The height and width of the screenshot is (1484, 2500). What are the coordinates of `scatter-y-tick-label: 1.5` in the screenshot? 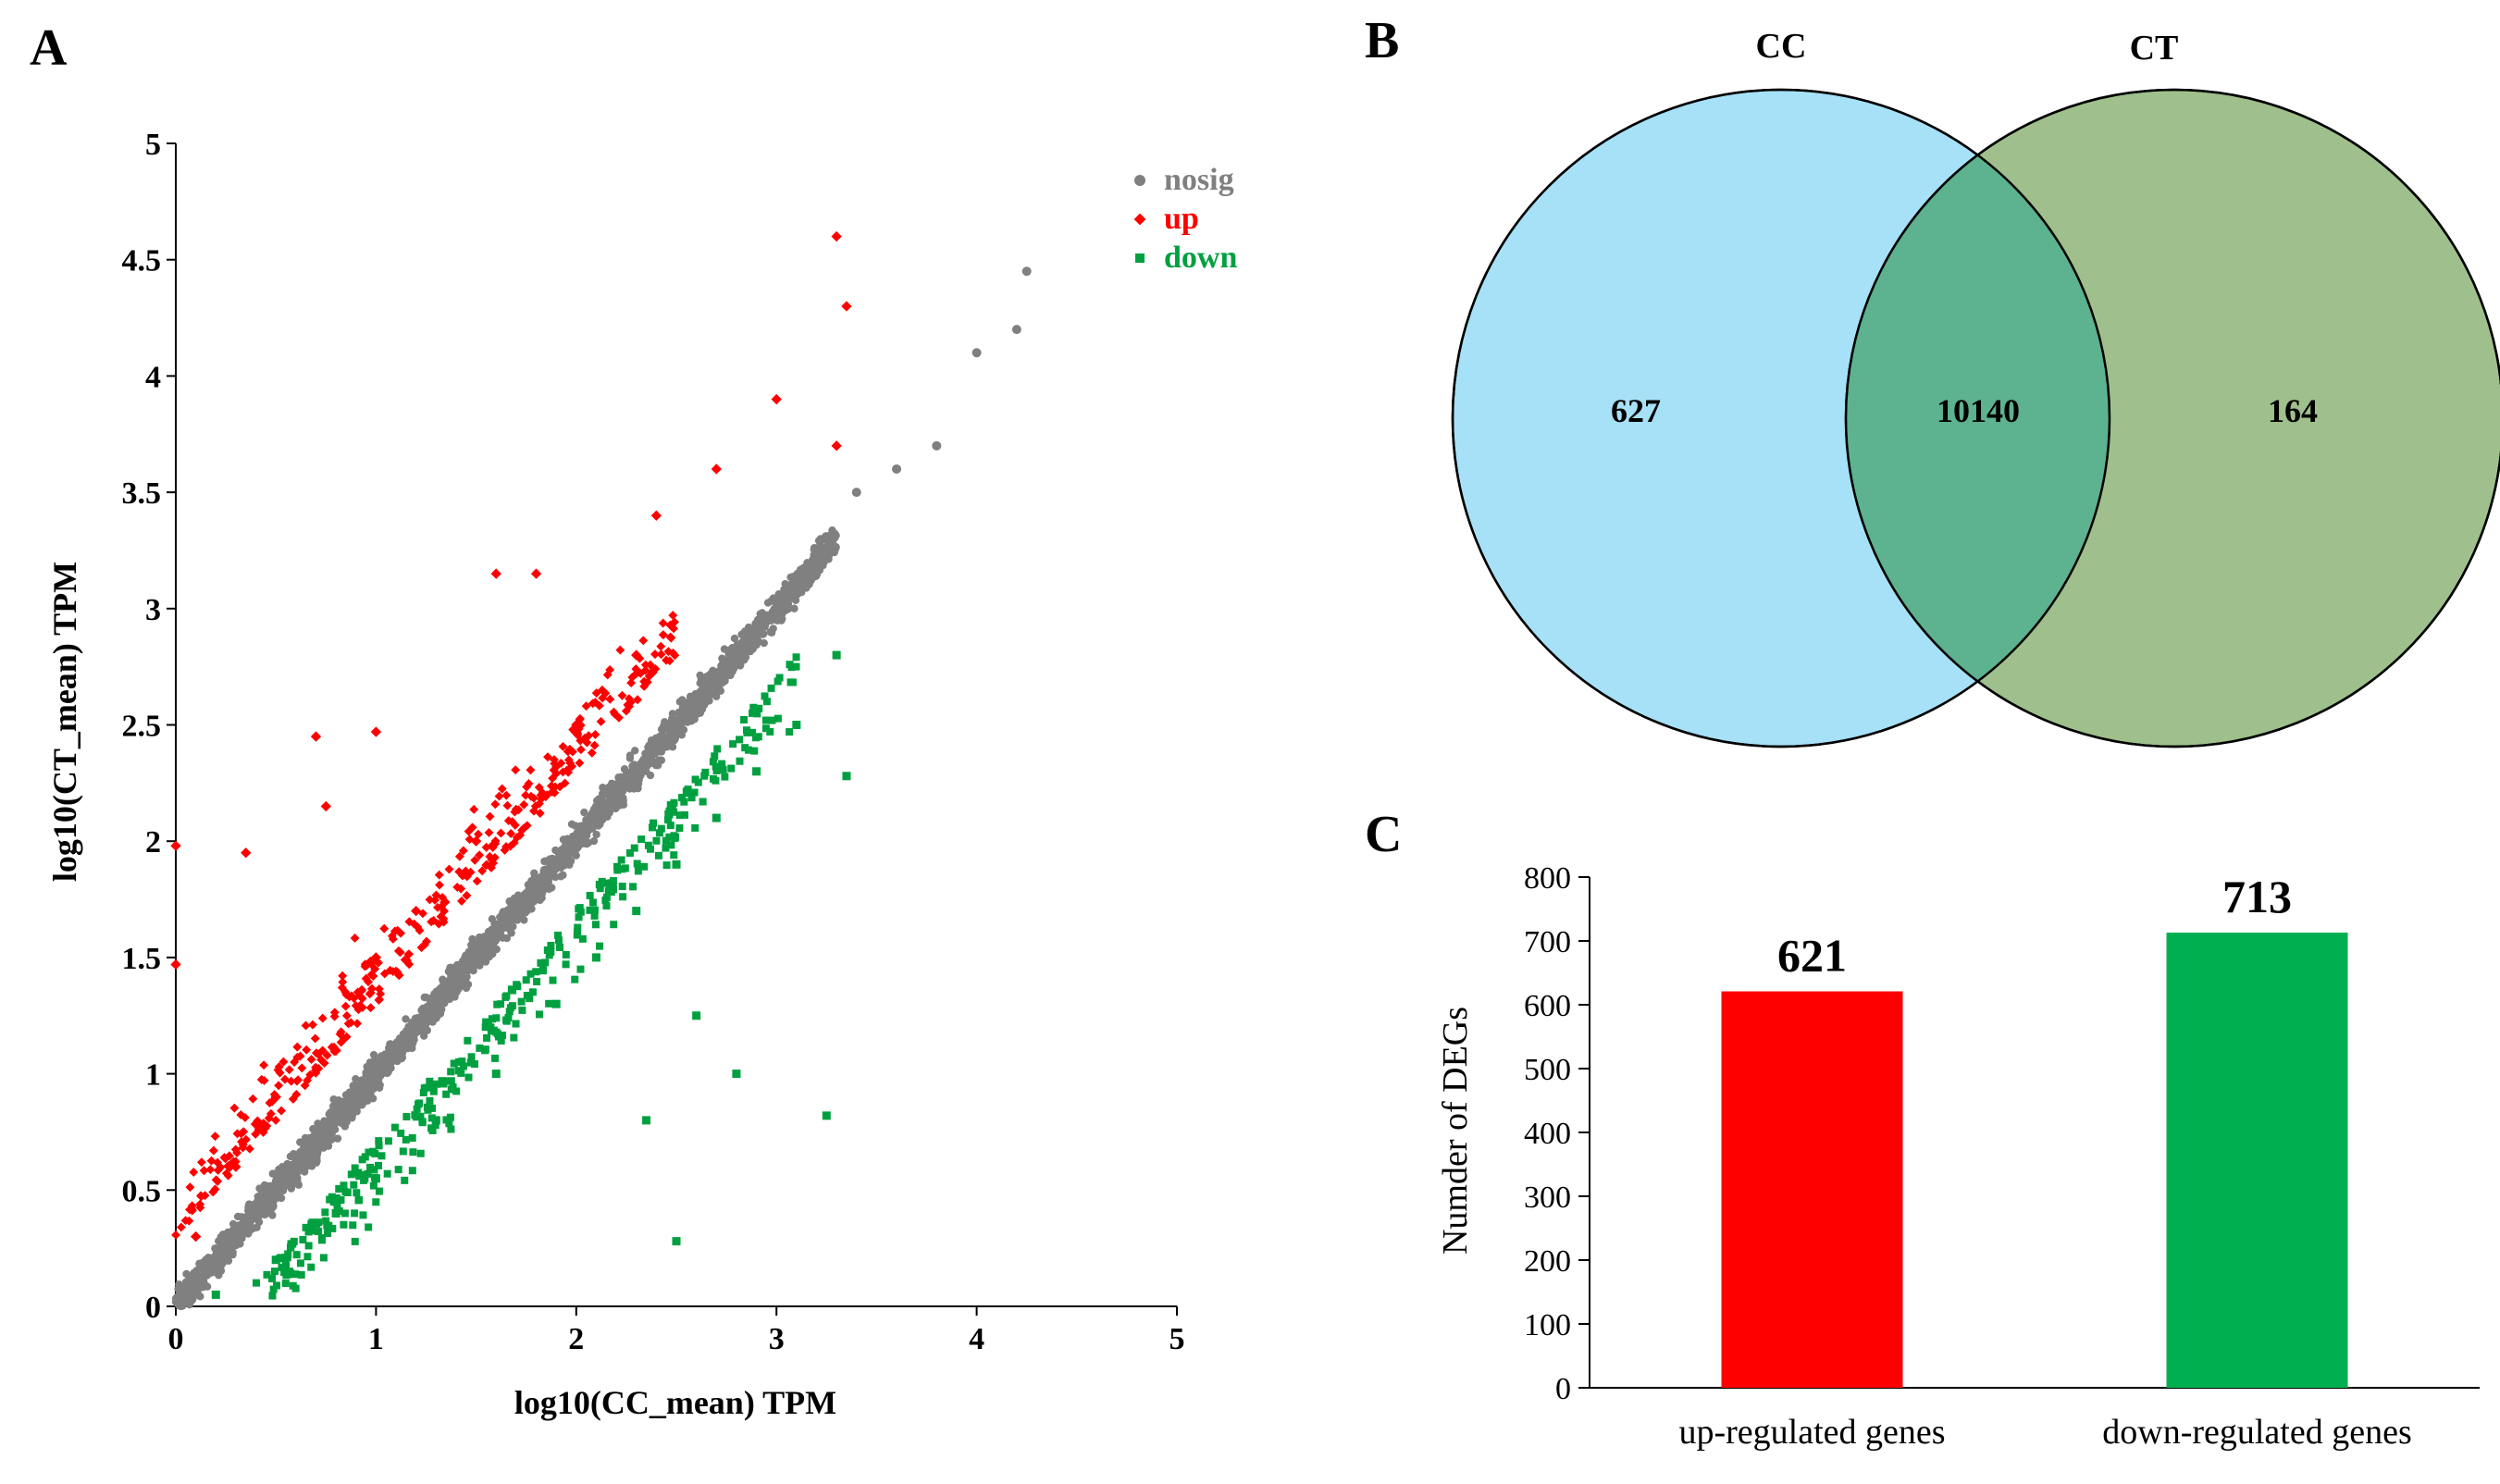 It's located at (142, 959).